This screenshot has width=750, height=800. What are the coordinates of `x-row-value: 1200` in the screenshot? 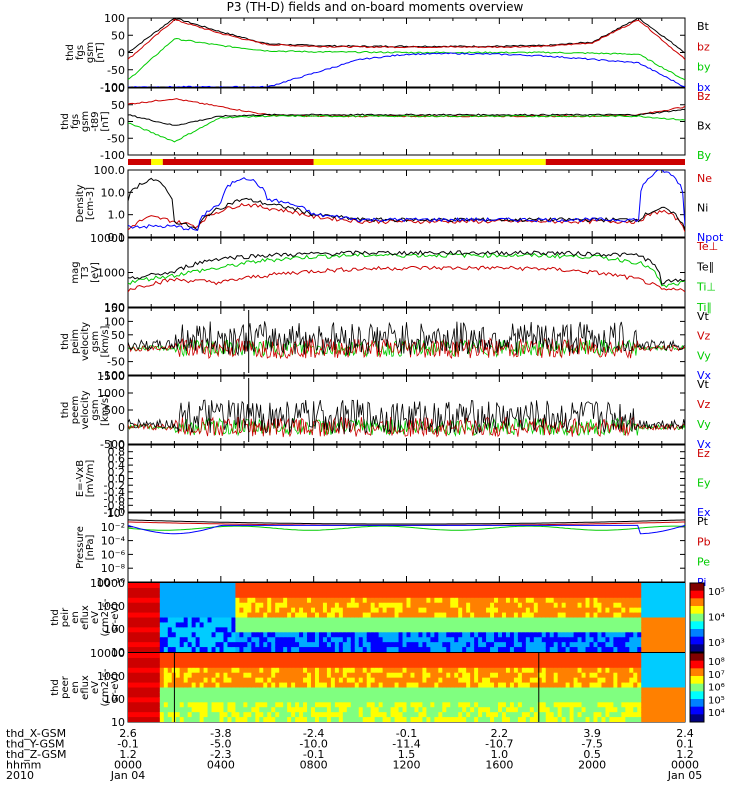 It's located at (407, 765).